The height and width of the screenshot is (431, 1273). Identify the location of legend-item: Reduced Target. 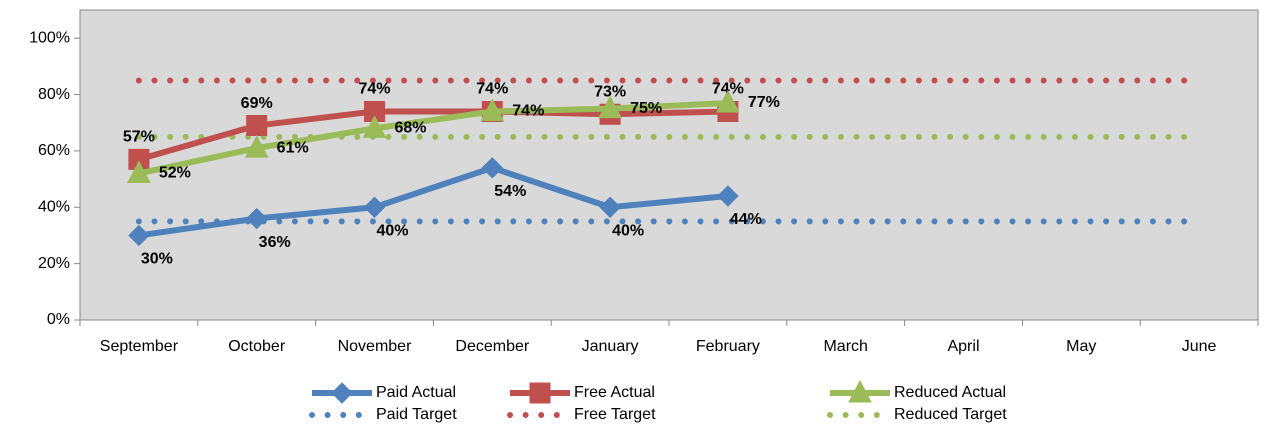
(917, 414).